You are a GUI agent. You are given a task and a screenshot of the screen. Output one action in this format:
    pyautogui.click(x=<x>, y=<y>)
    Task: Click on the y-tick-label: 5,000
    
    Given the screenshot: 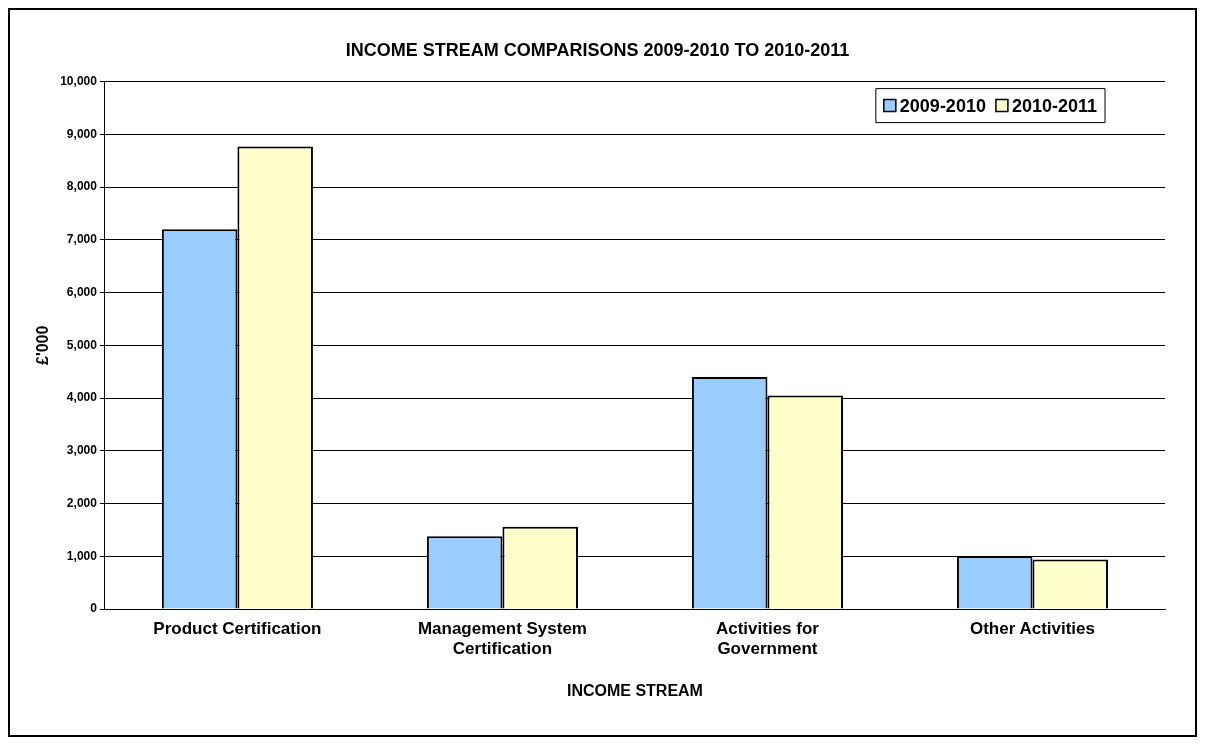 What is the action you would take?
    pyautogui.click(x=82, y=344)
    